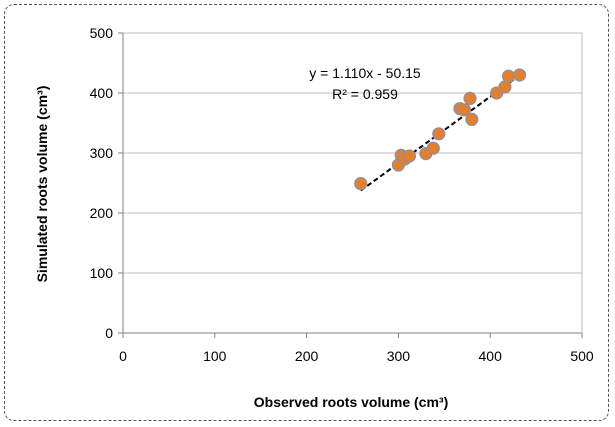 The height and width of the screenshot is (427, 615). Describe the element at coordinates (365, 94) in the screenshot. I see `r-squared-label: R² = 0.959` at that location.